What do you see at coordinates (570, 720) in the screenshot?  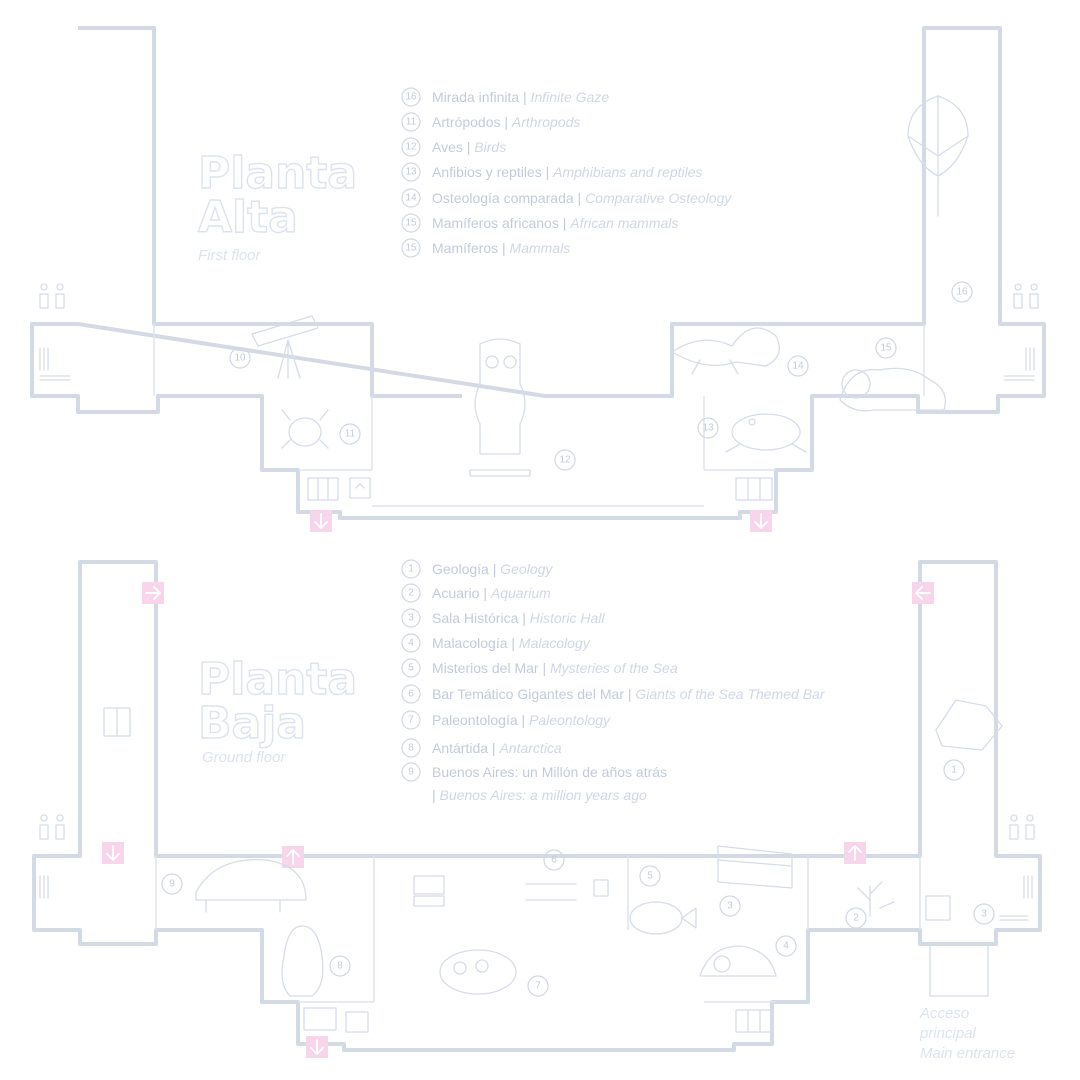 I see `legend-label-en: Paleontology` at bounding box center [570, 720].